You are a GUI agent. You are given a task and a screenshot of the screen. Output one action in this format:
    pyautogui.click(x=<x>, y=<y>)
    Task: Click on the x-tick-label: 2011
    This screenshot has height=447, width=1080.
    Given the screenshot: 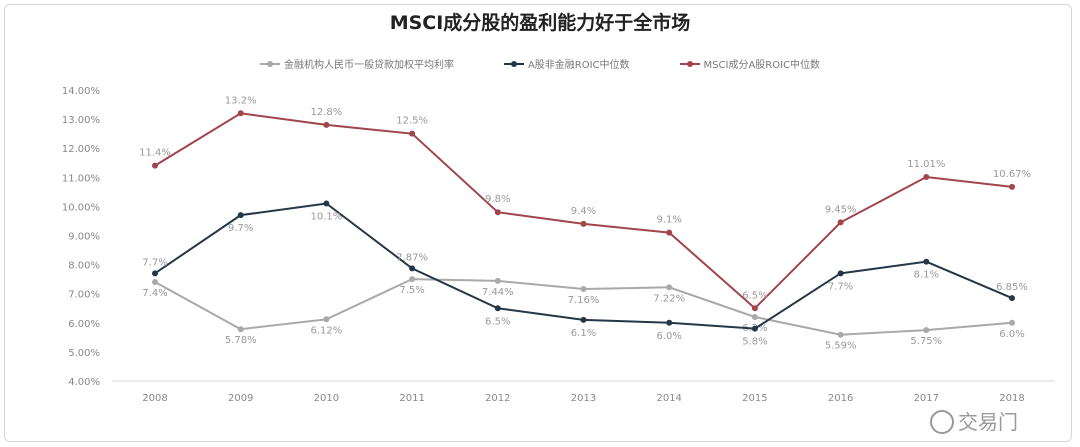 What is the action you would take?
    pyautogui.click(x=411, y=398)
    